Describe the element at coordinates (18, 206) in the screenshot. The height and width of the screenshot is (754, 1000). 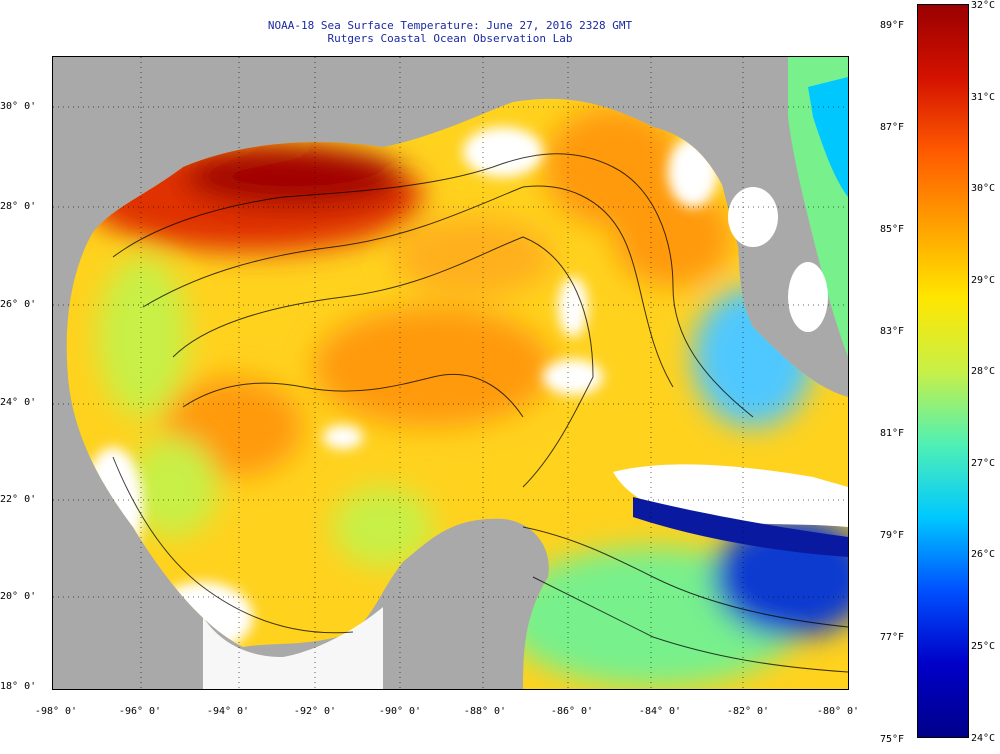
I see `lat-label-28: 28° 0'` at that location.